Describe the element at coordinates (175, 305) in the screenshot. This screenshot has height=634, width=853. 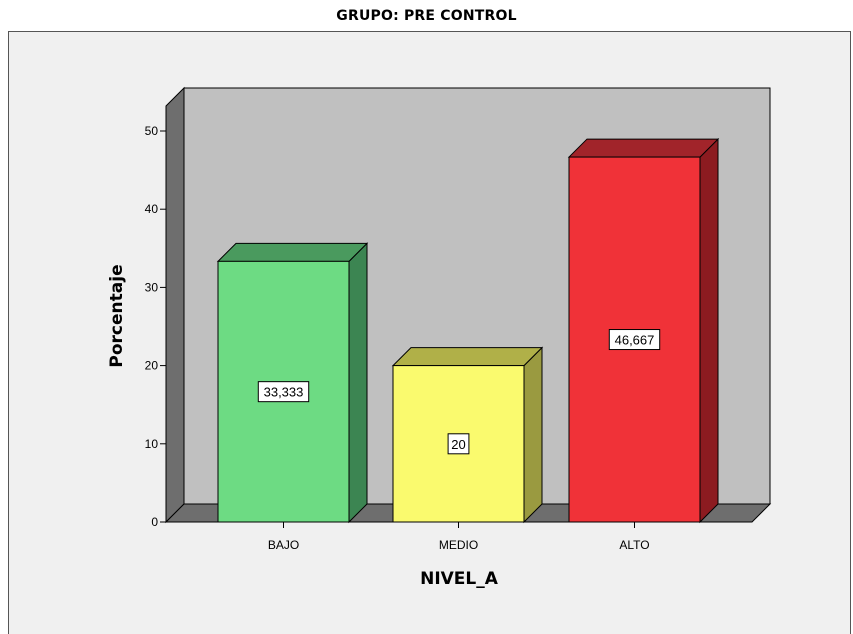
I see `side-wall` at that location.